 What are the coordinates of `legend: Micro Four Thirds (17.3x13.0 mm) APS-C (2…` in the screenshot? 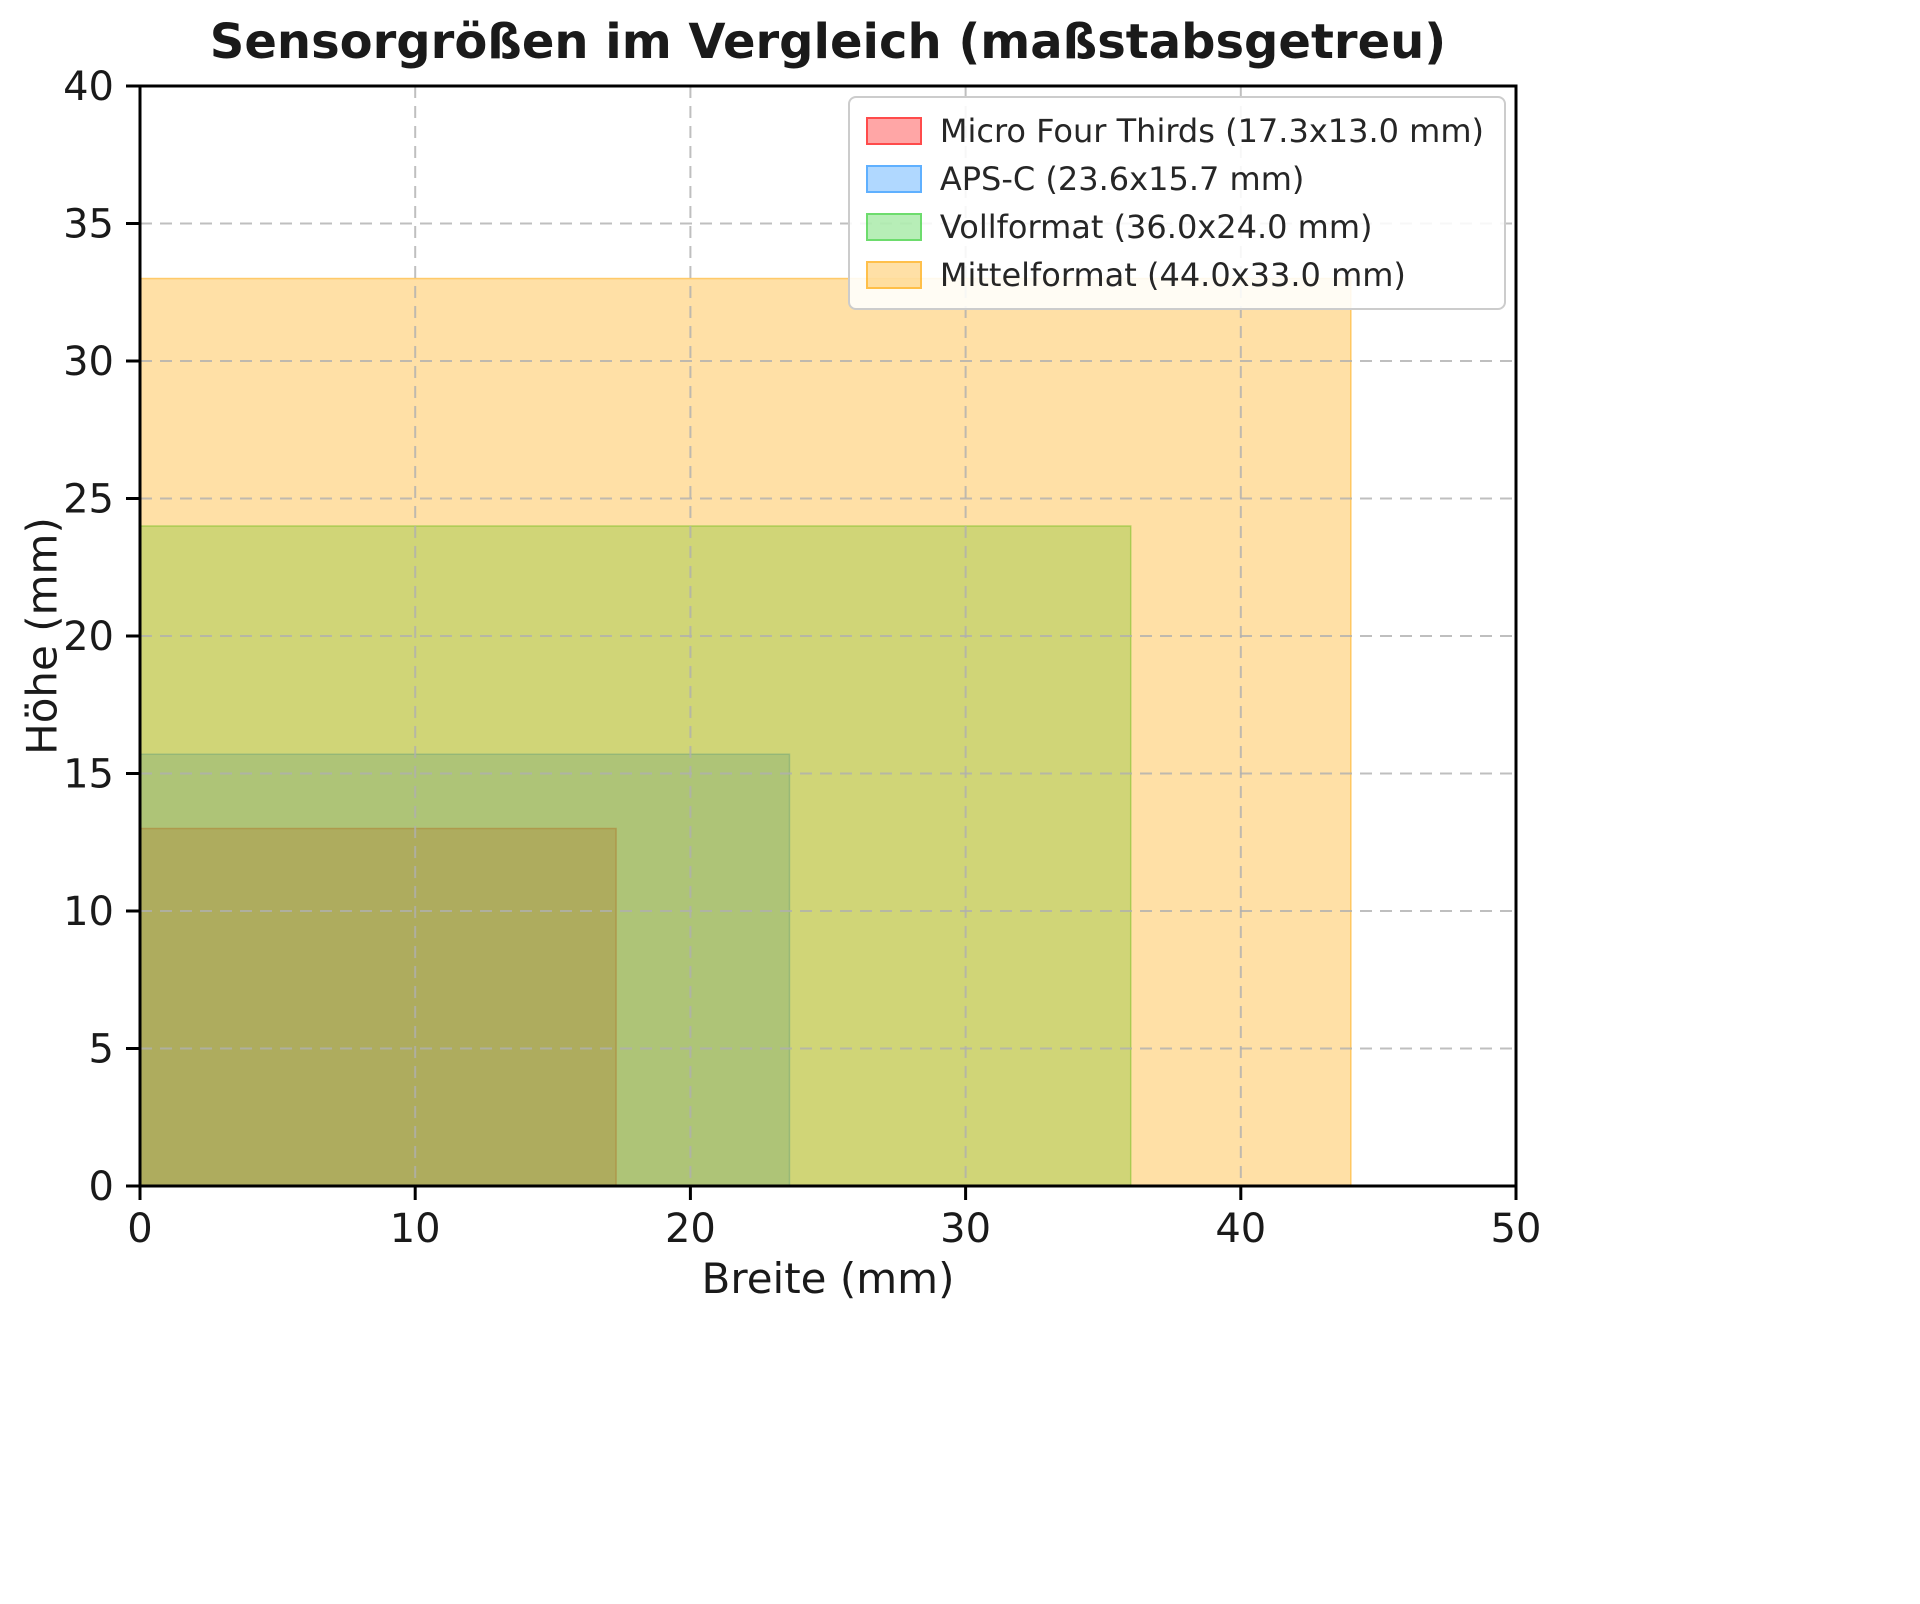 It's located at (1176, 203).